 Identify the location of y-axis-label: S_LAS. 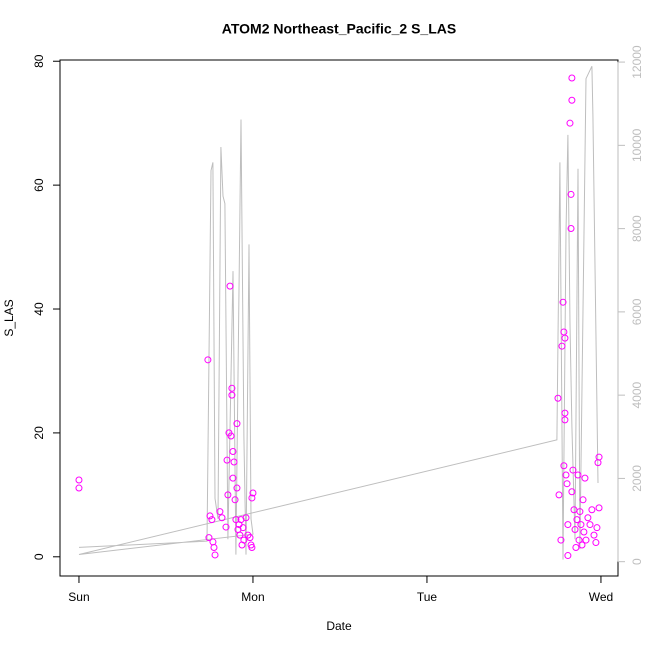
(9, 317).